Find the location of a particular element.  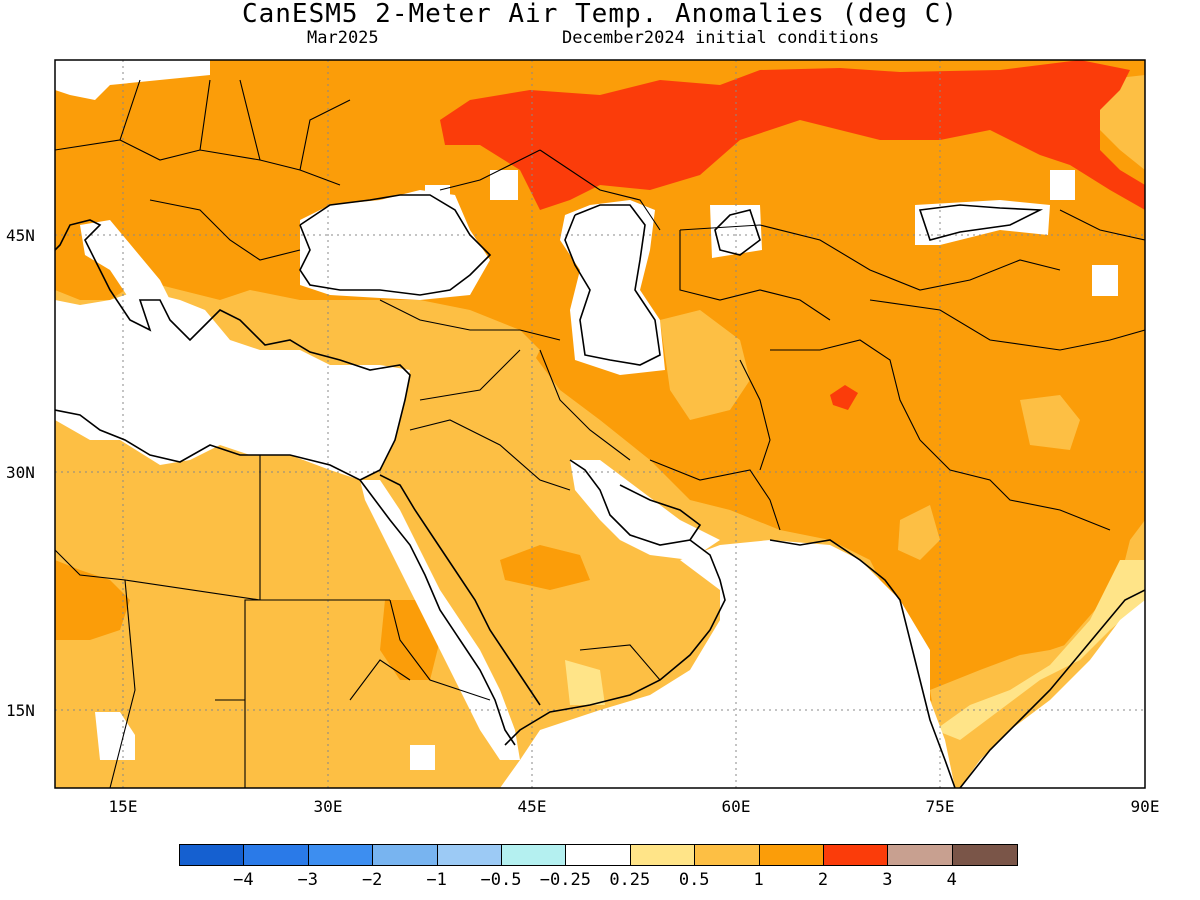

anomaly-fill-neutral-bay-of-bengal is located at coordinates (1052, 694).